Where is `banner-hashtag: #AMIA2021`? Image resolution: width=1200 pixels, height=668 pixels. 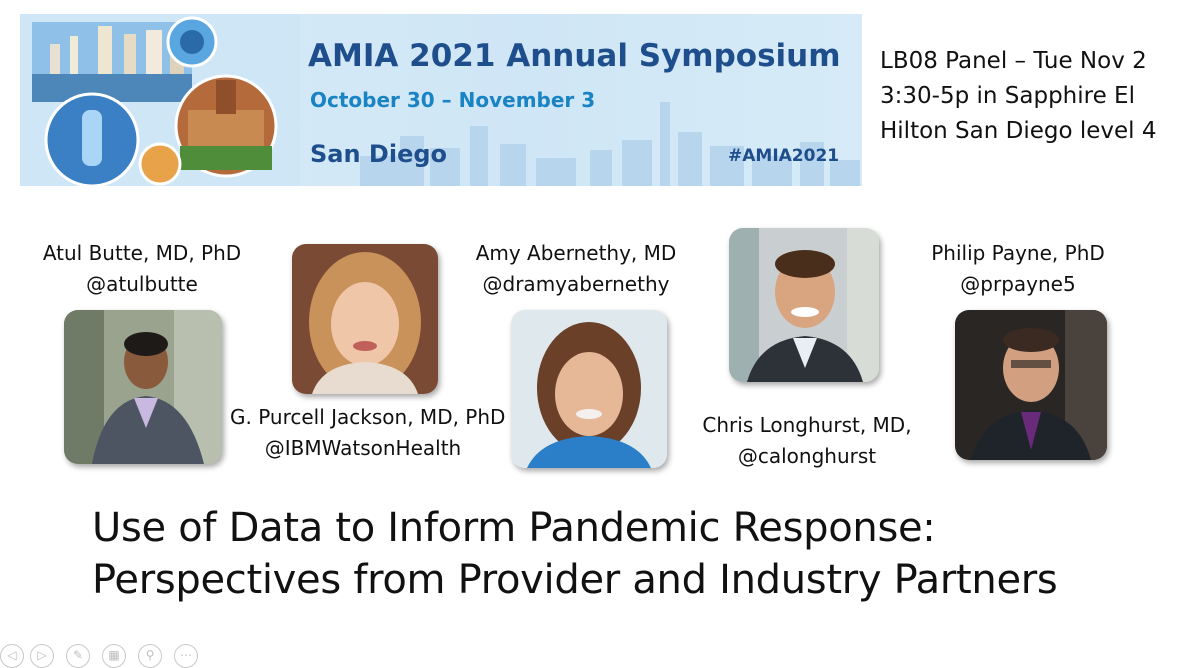 banner-hashtag: #AMIA2021 is located at coordinates (784, 156).